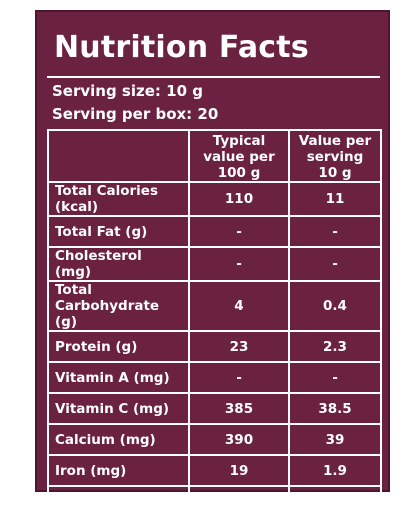 The image size is (419, 518). I want to click on table-row: Sodium (mg) - -, so click(214, 501).